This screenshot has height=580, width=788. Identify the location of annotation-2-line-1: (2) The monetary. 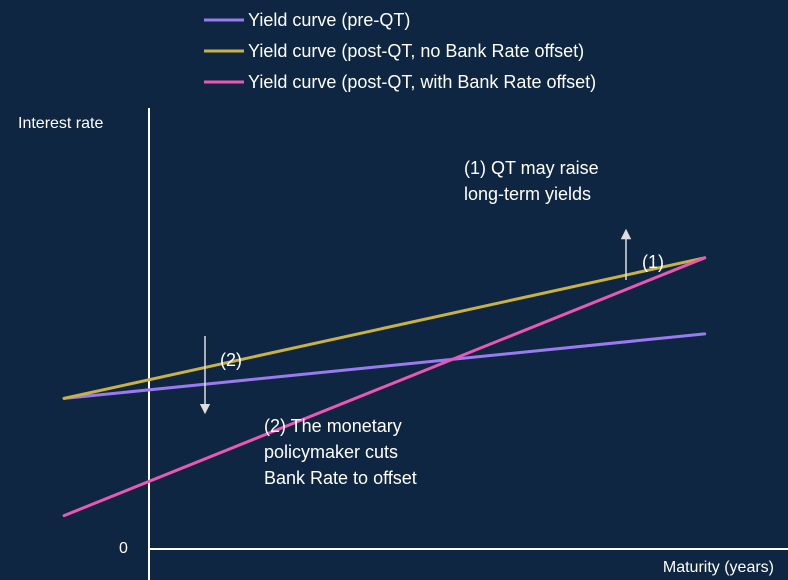
(333, 426).